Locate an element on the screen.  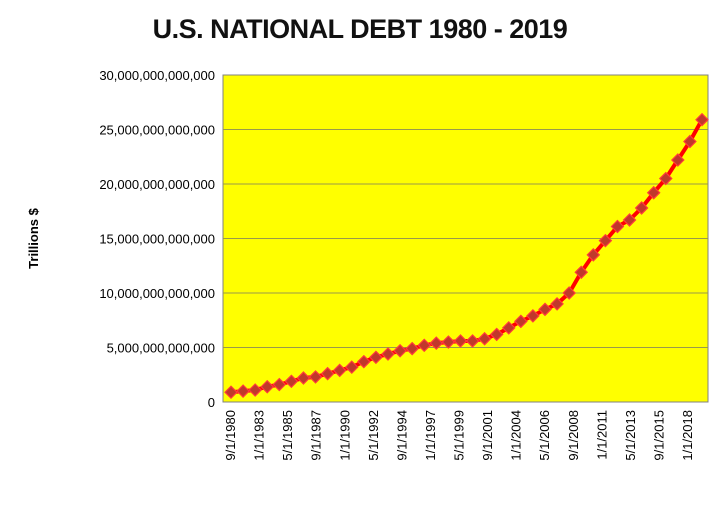
y-tick-label: 15,000,000,000,000 is located at coordinates (157, 239).